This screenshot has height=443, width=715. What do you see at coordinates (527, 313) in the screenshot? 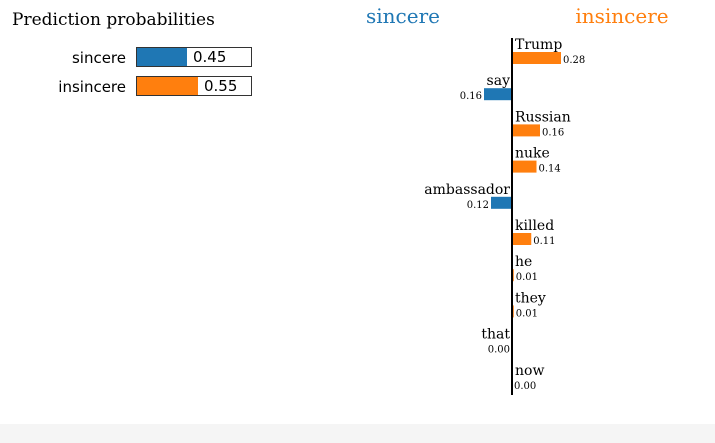
I see `feature-weight-they: 0.01` at bounding box center [527, 313].